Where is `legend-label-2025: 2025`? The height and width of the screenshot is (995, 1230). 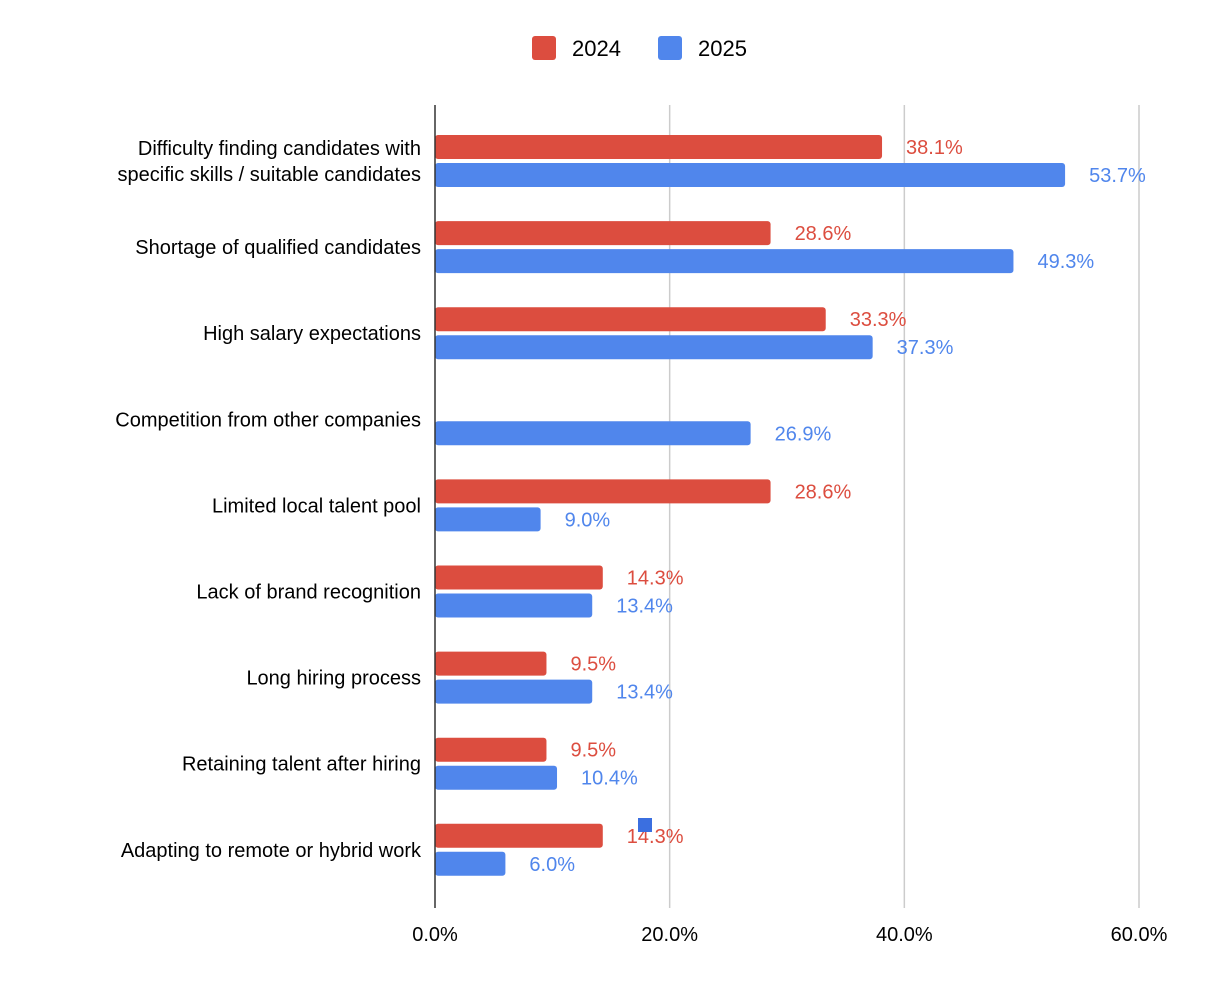
legend-label-2025: 2025 is located at coordinates (722, 48).